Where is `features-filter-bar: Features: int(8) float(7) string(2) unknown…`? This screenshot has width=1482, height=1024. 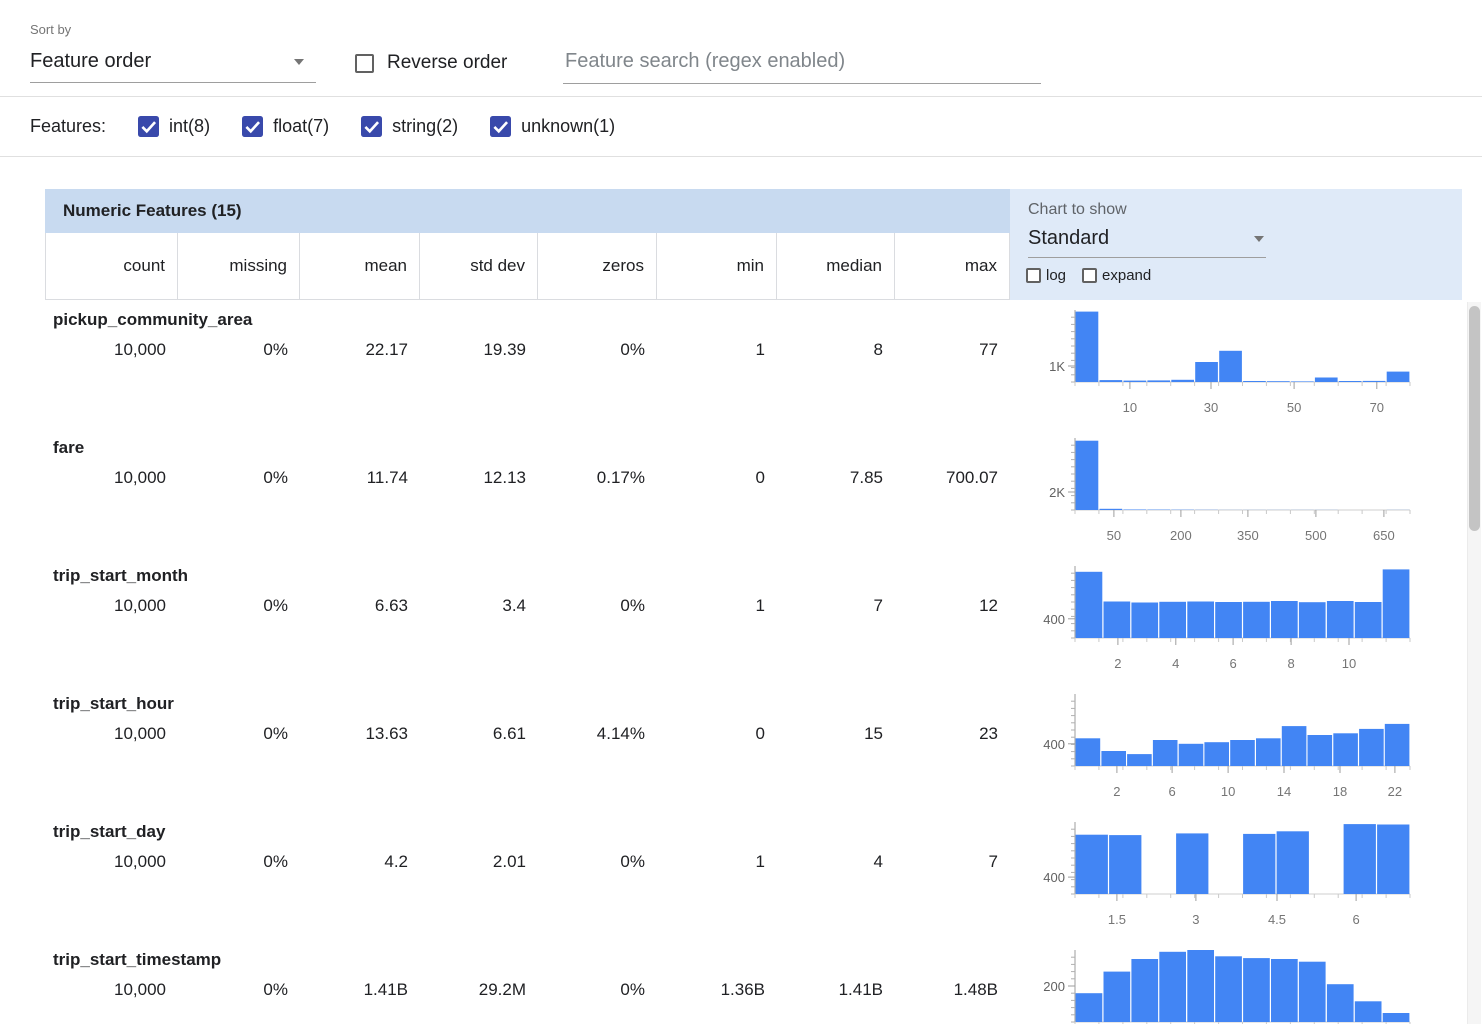
features-filter-bar: Features: int(8) float(7) string(2) unknown… is located at coordinates (741, 127).